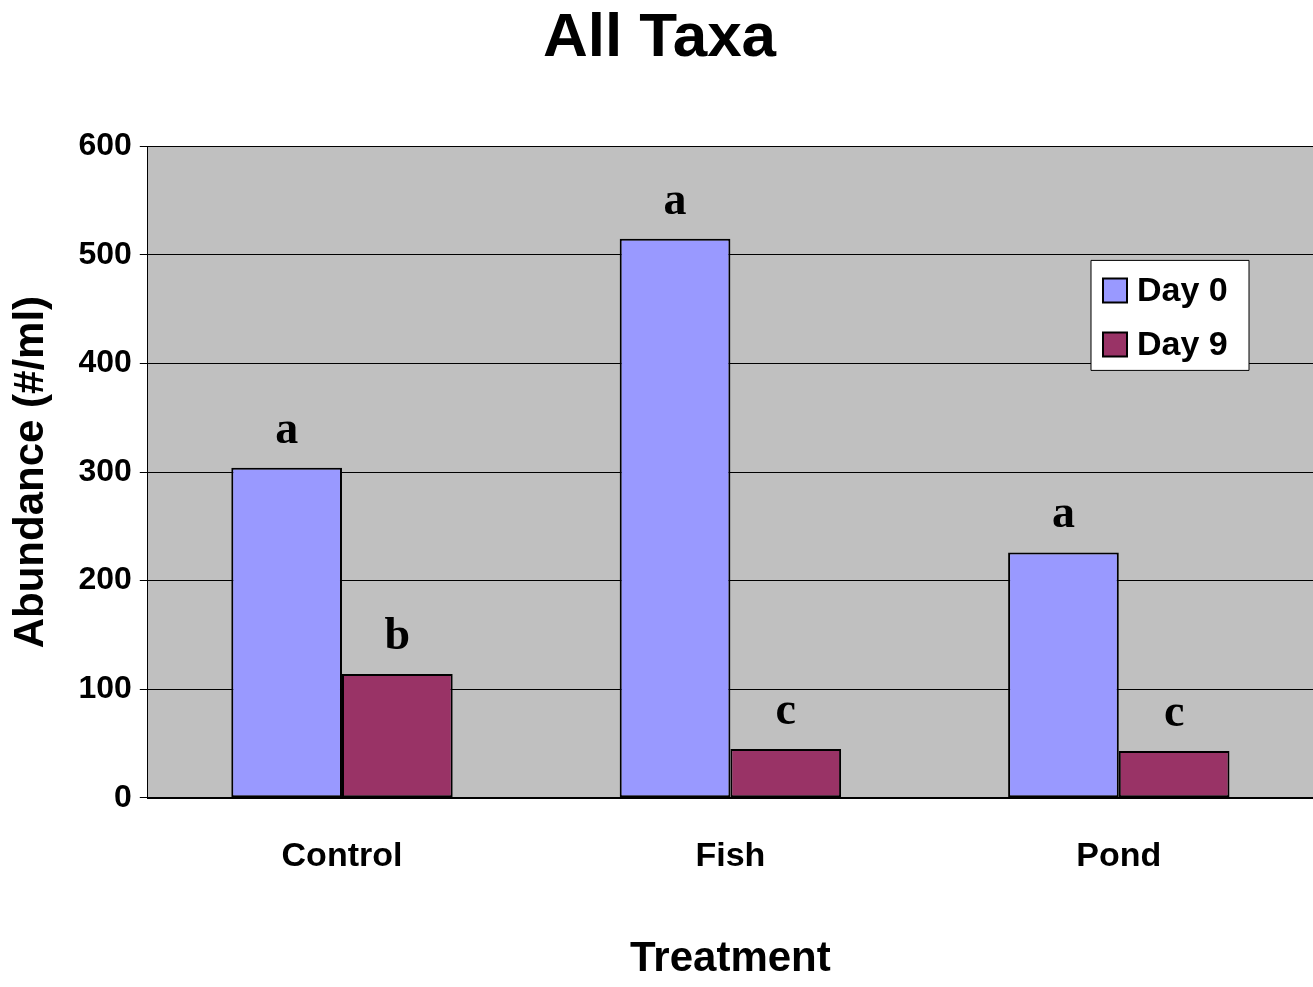 The height and width of the screenshot is (987, 1313). Describe the element at coordinates (1182, 288) in the screenshot. I see `legend-label: Day 0` at that location.